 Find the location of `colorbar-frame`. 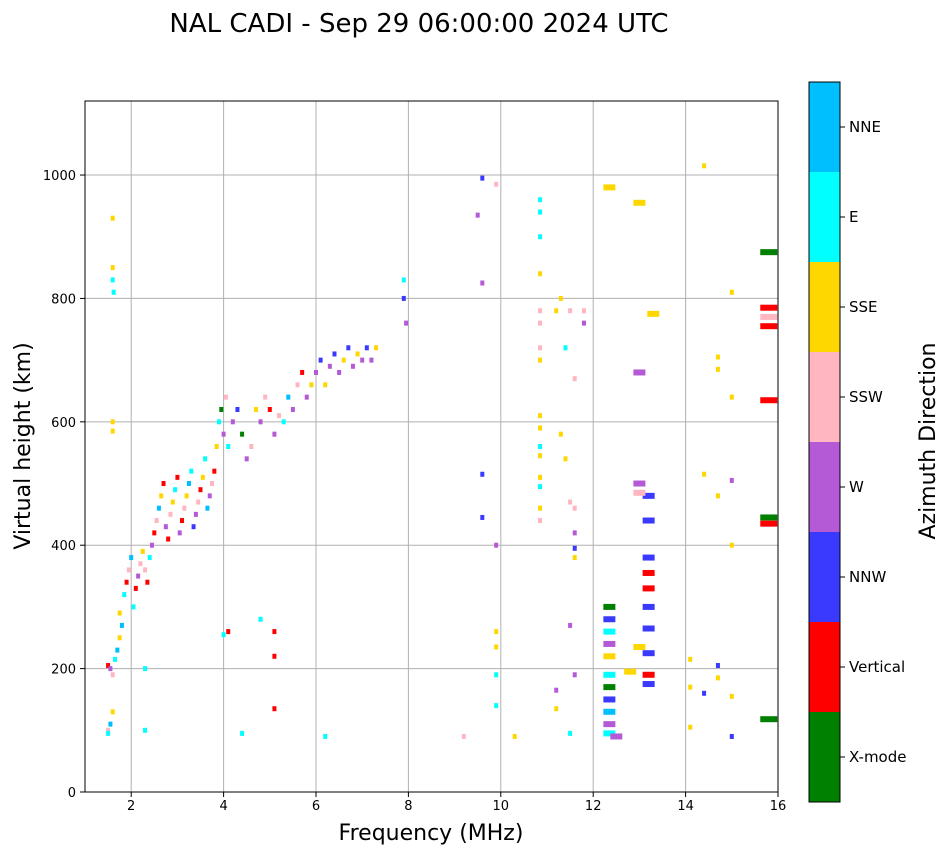

colorbar-frame is located at coordinates (824, 442).